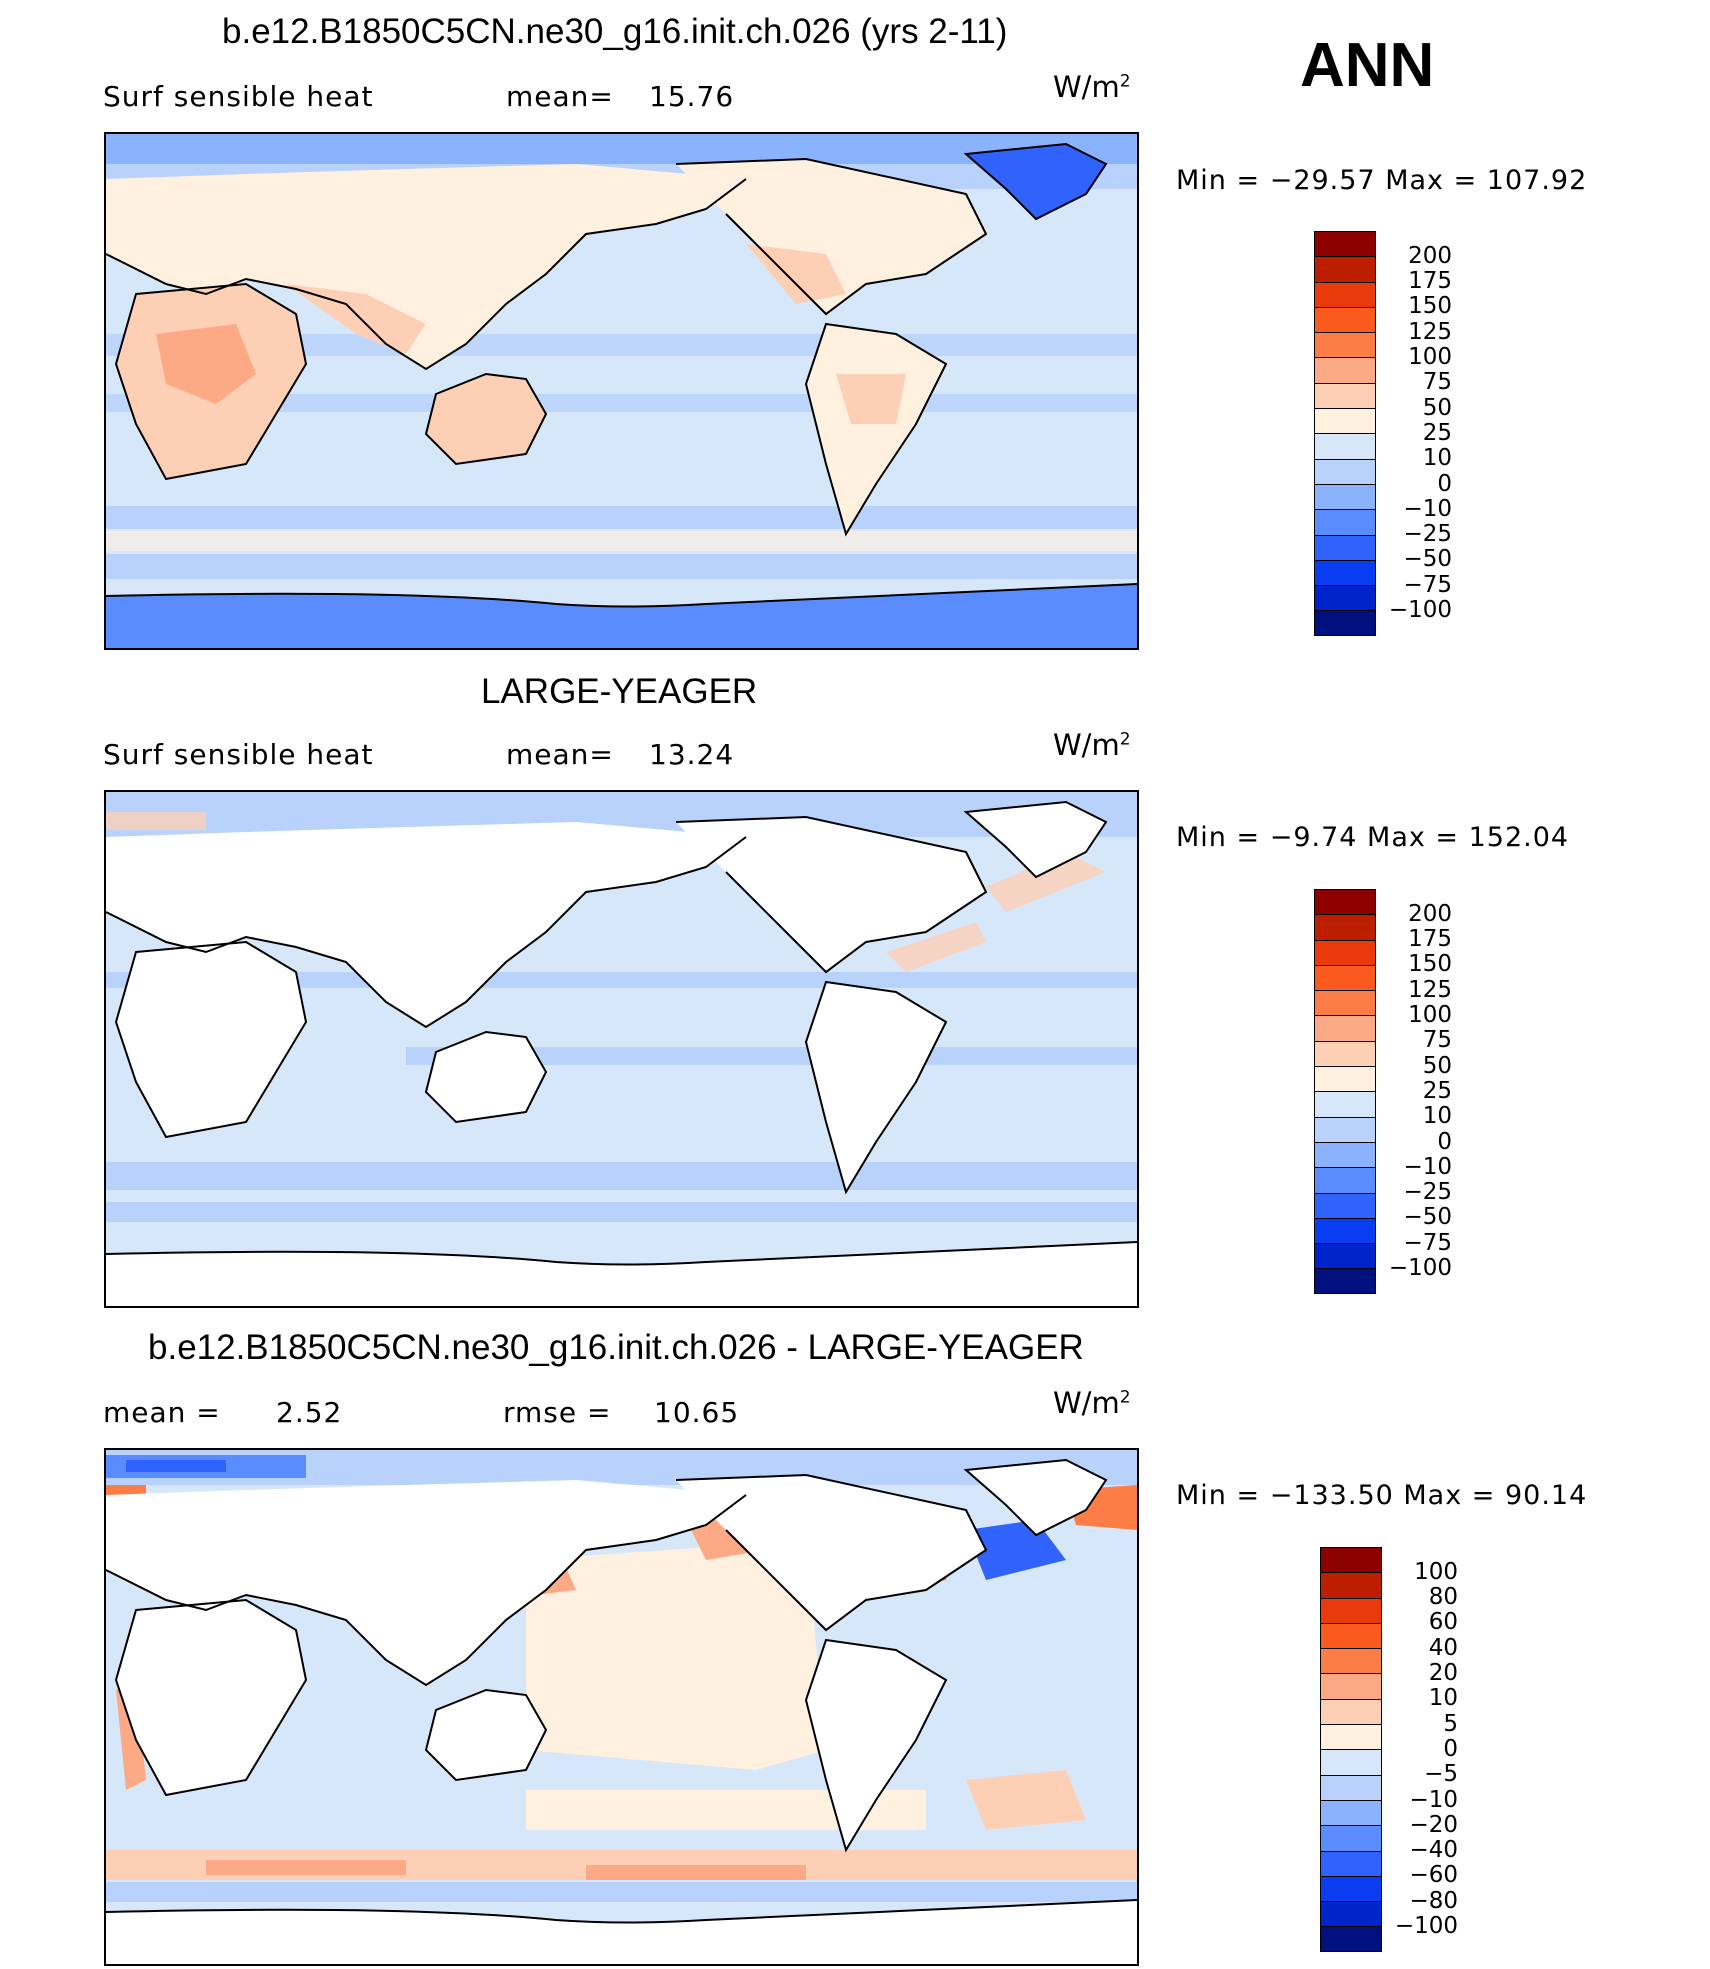 The width and height of the screenshot is (1710, 1969). What do you see at coordinates (238, 754) in the screenshot?
I see `panel2-variable-label: Surf sensible heat` at bounding box center [238, 754].